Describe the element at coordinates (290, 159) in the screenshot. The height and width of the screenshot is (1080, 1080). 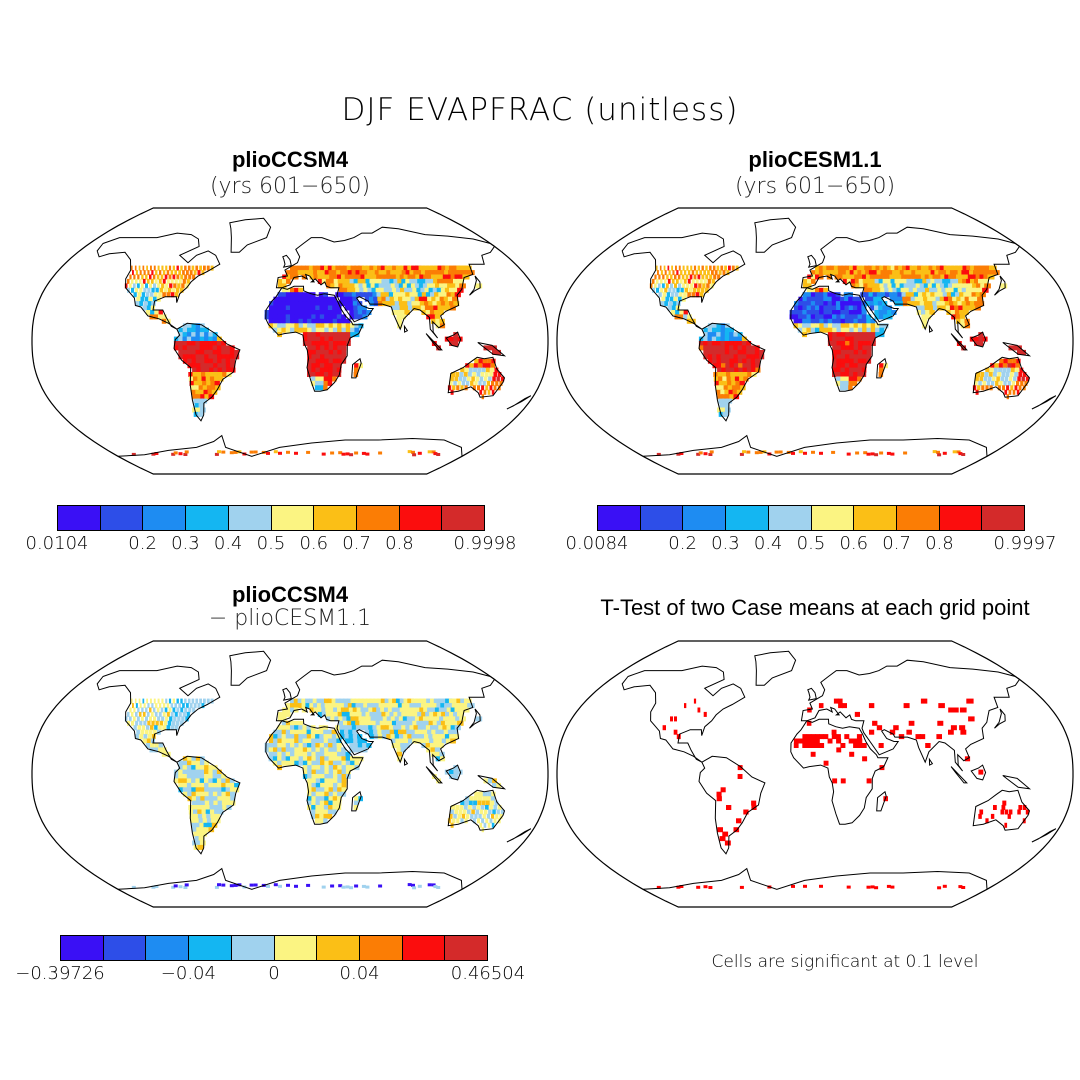
I see `panel-title-top-left: plioCCSM4` at that location.